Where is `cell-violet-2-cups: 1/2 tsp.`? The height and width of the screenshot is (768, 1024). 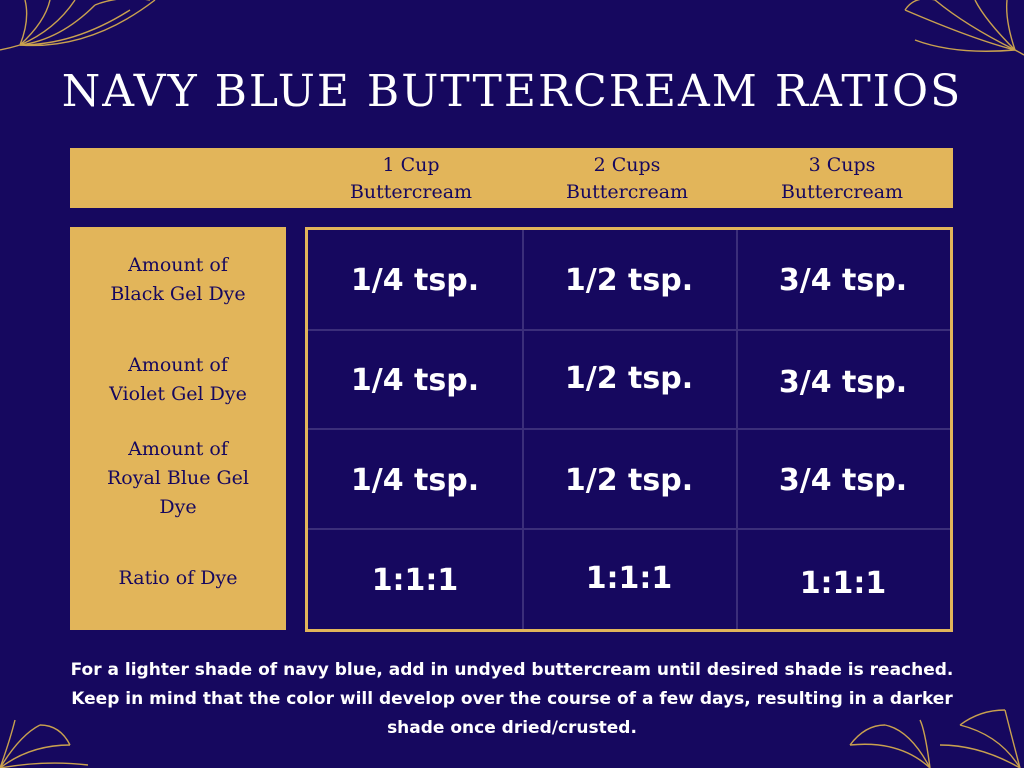
cell-violet-2-cups: 1/2 tsp. is located at coordinates (629, 378).